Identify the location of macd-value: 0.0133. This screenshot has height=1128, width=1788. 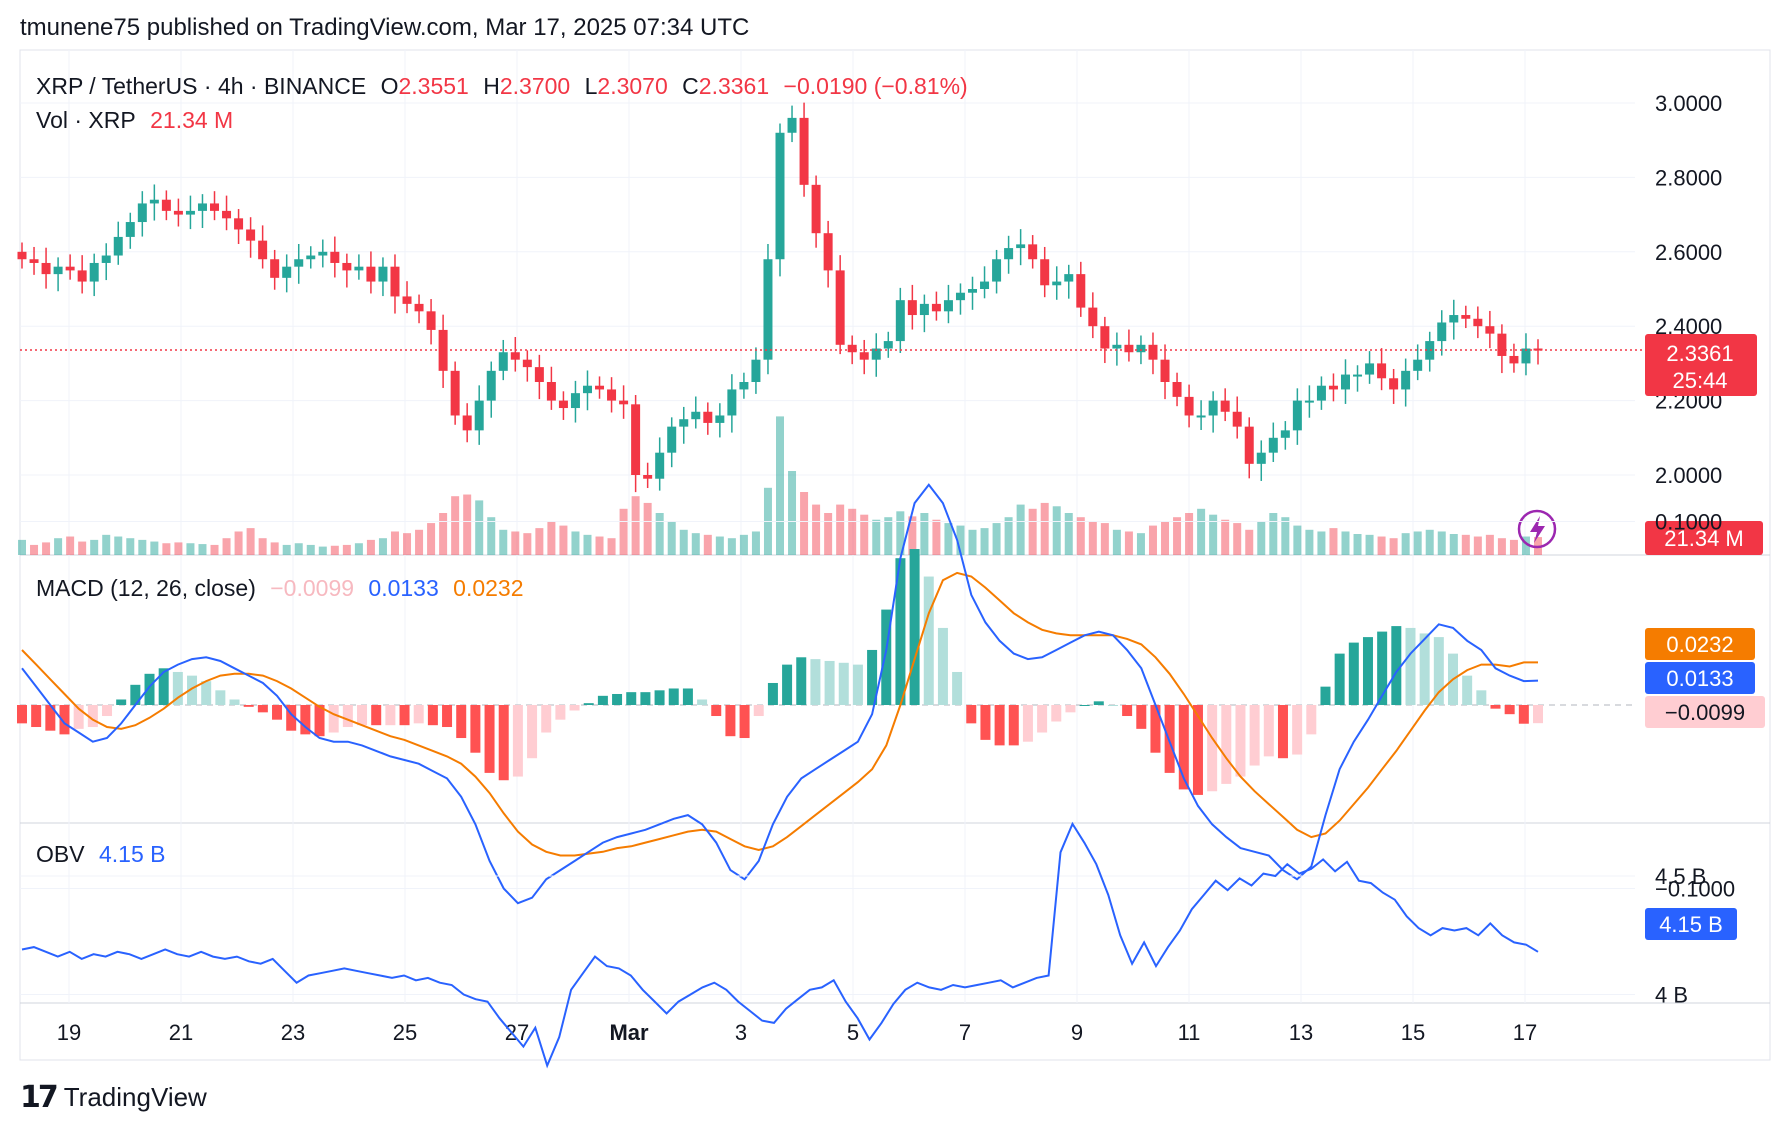
(403, 588).